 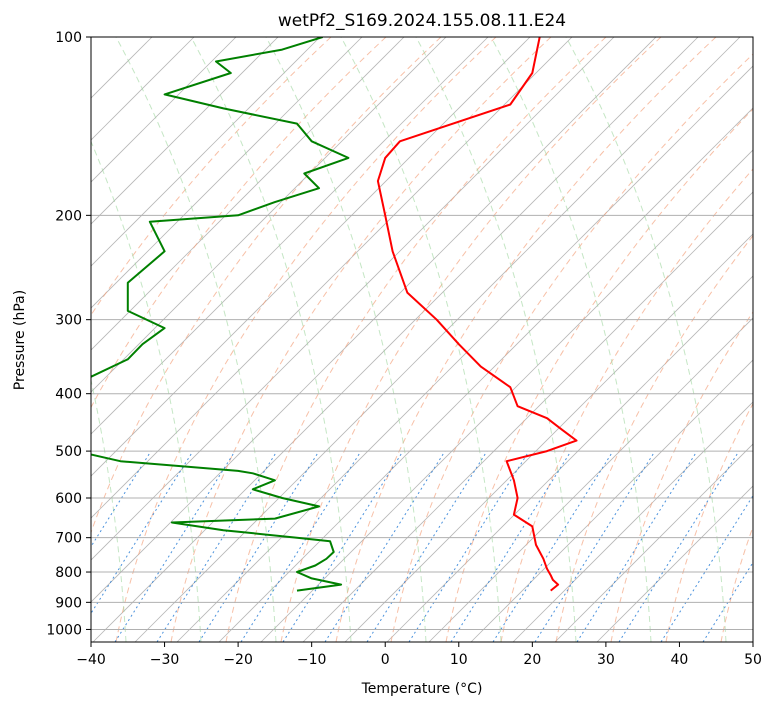 What do you see at coordinates (68, 539) in the screenshot?
I see `y-tick-label: 700` at bounding box center [68, 539].